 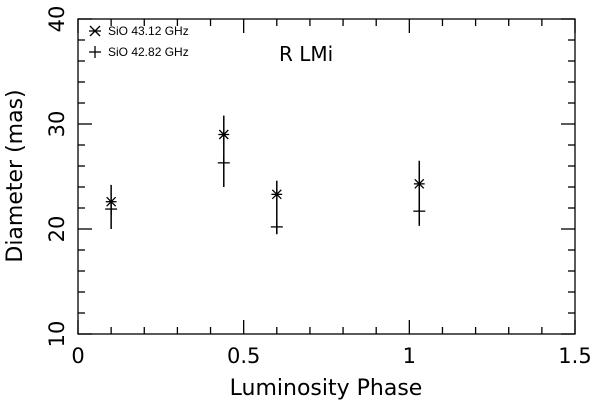 I want to click on legend-plus, so click(x=95, y=52).